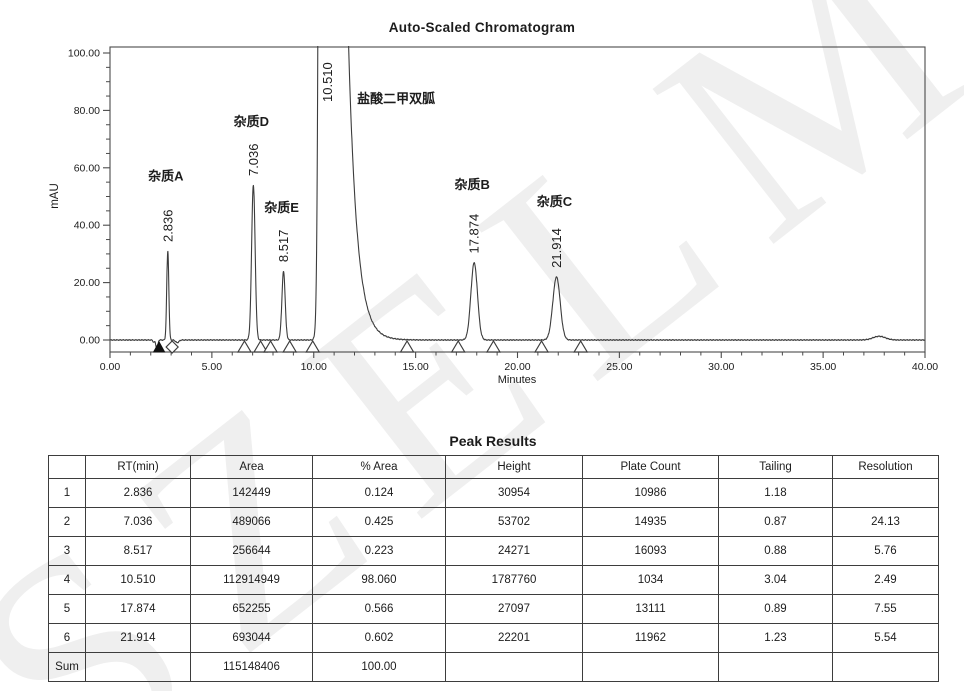 The width and height of the screenshot is (964, 691). I want to click on table-cell: 1.23, so click(775, 638).